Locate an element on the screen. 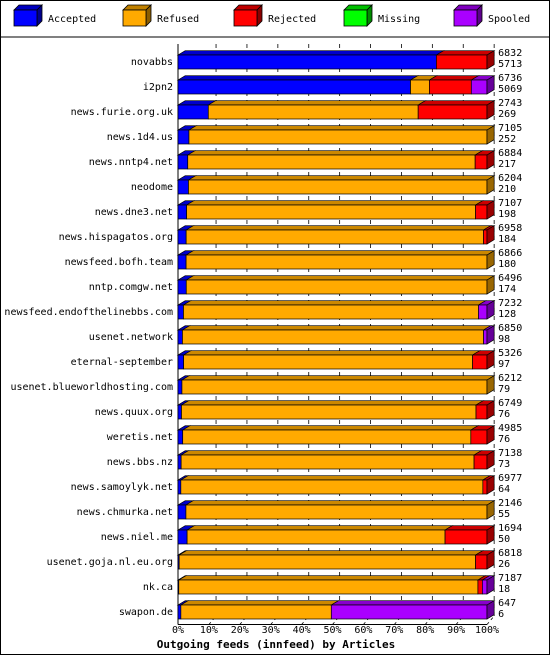 The width and height of the screenshot is (550, 655). category-label: news.niel.me is located at coordinates (137, 537).